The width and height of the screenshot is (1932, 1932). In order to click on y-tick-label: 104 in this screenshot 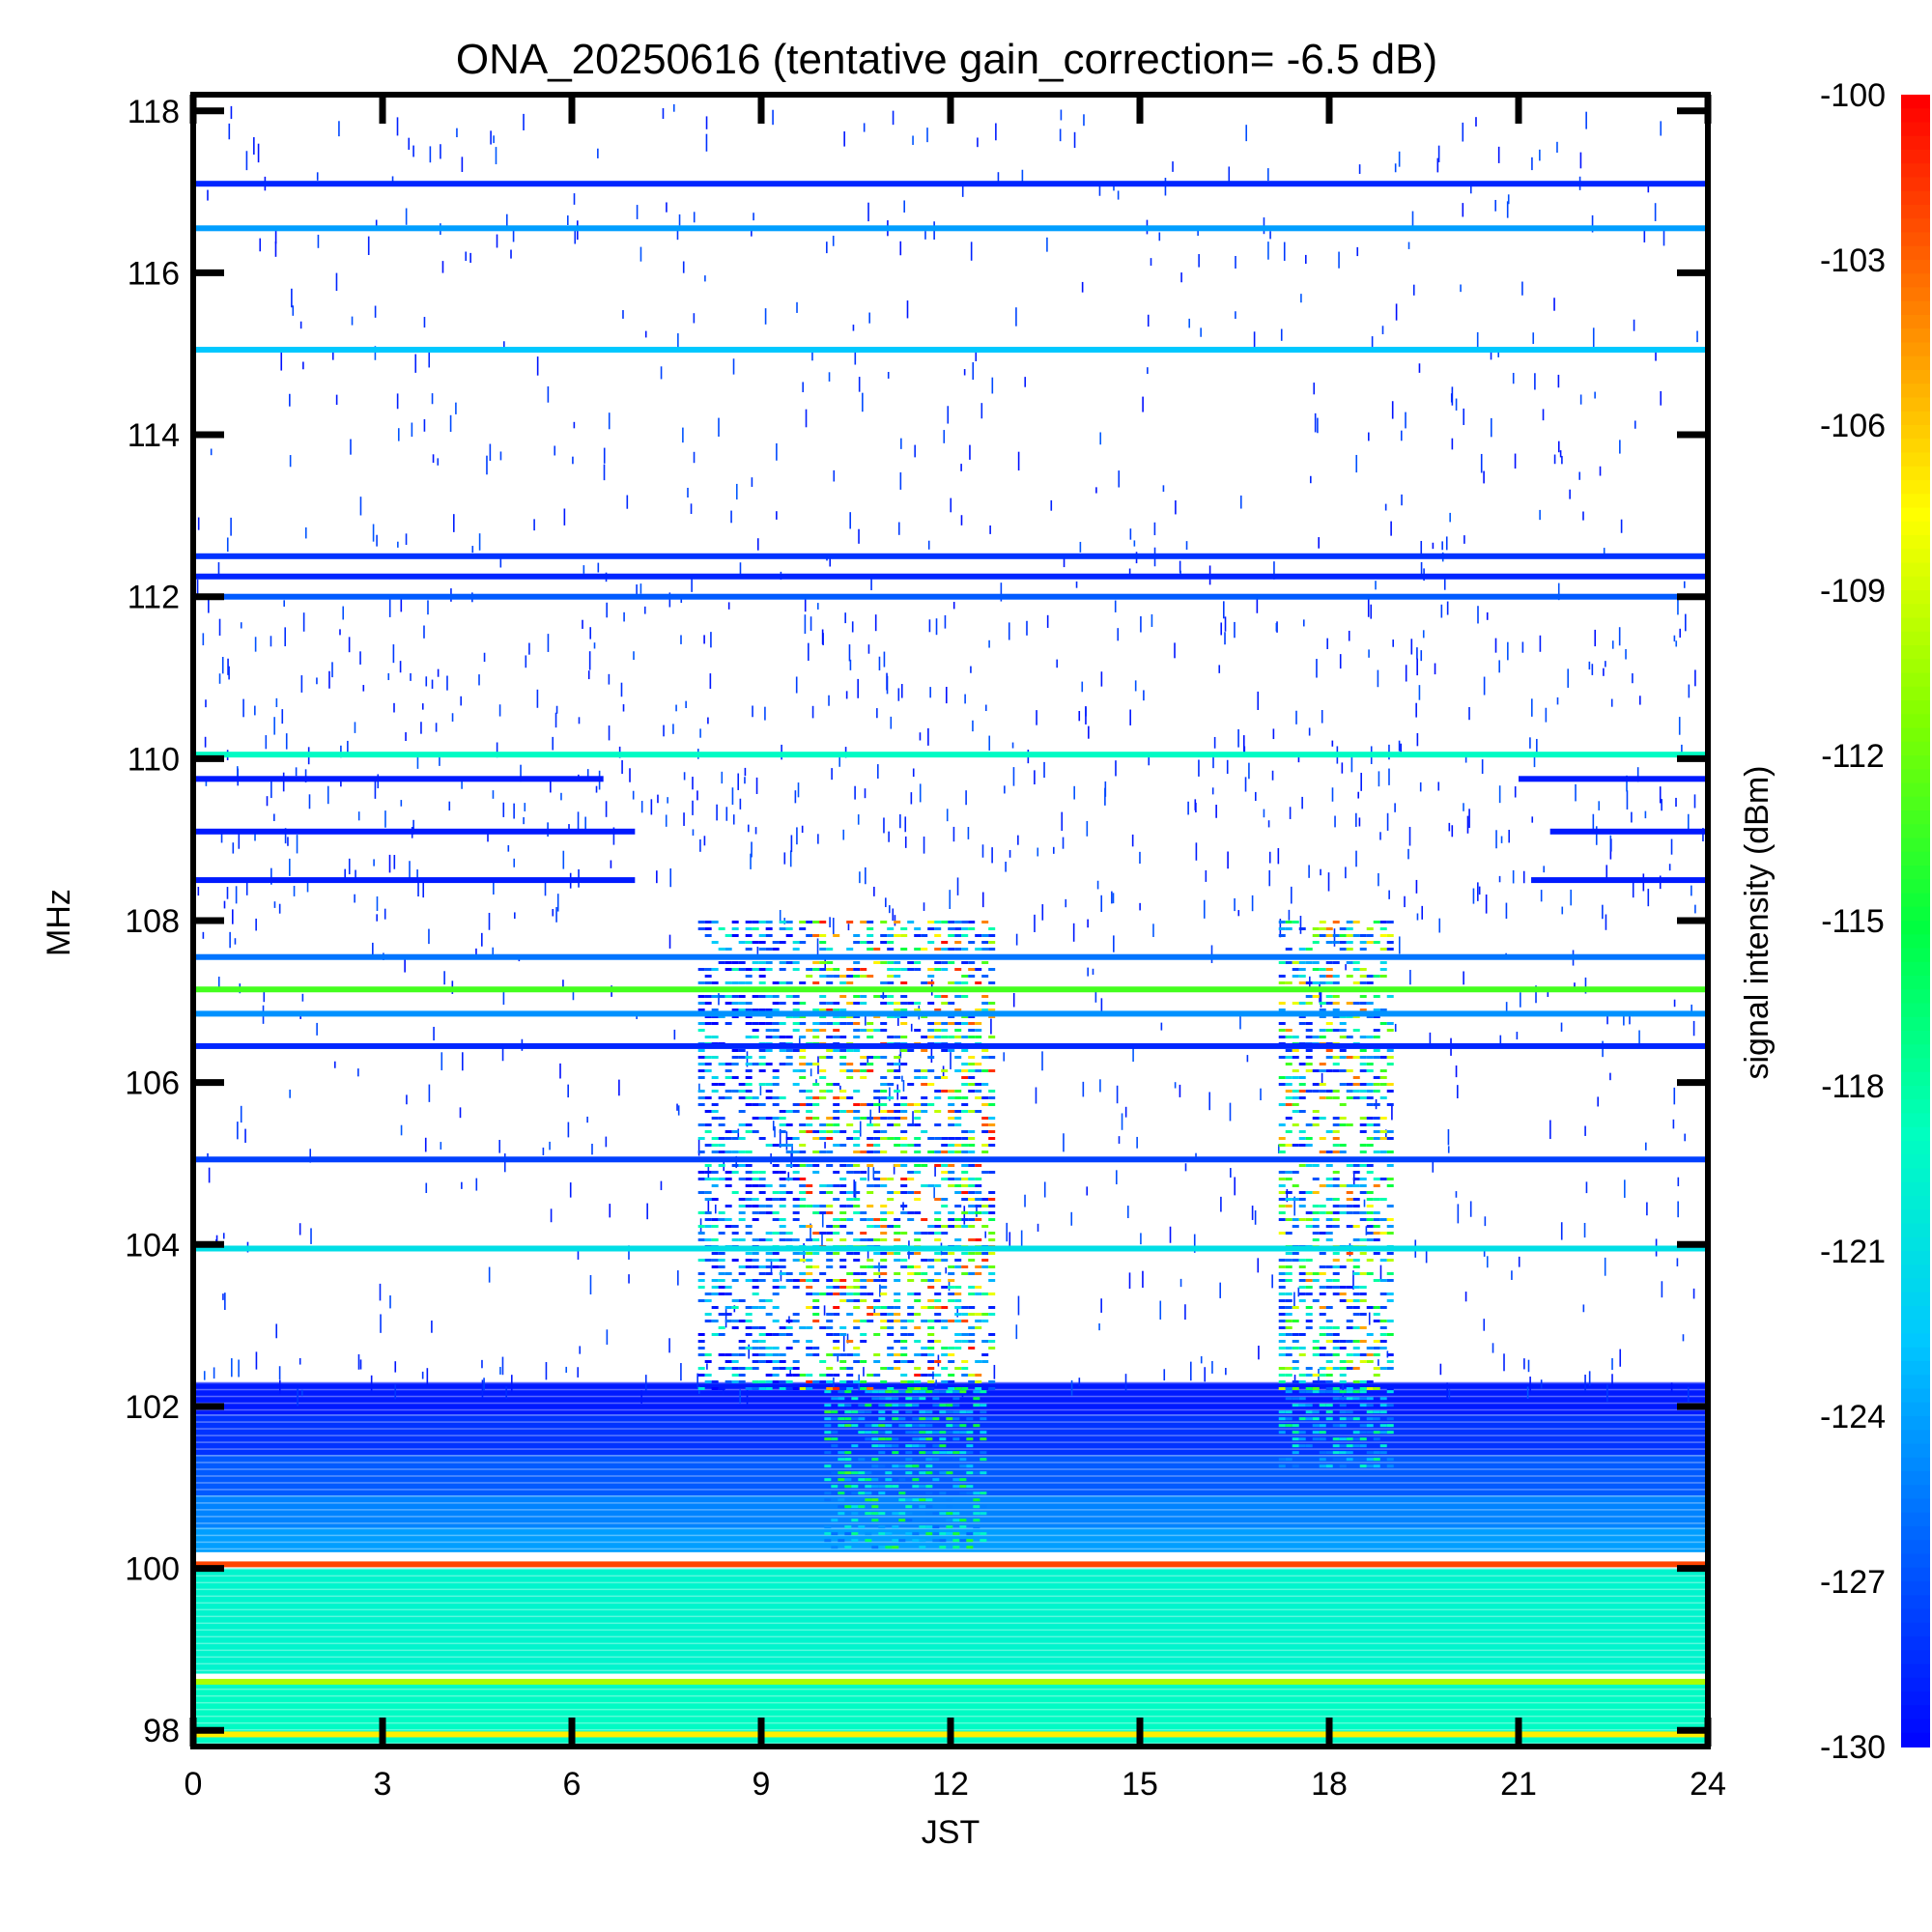, I will do `click(152, 1245)`.